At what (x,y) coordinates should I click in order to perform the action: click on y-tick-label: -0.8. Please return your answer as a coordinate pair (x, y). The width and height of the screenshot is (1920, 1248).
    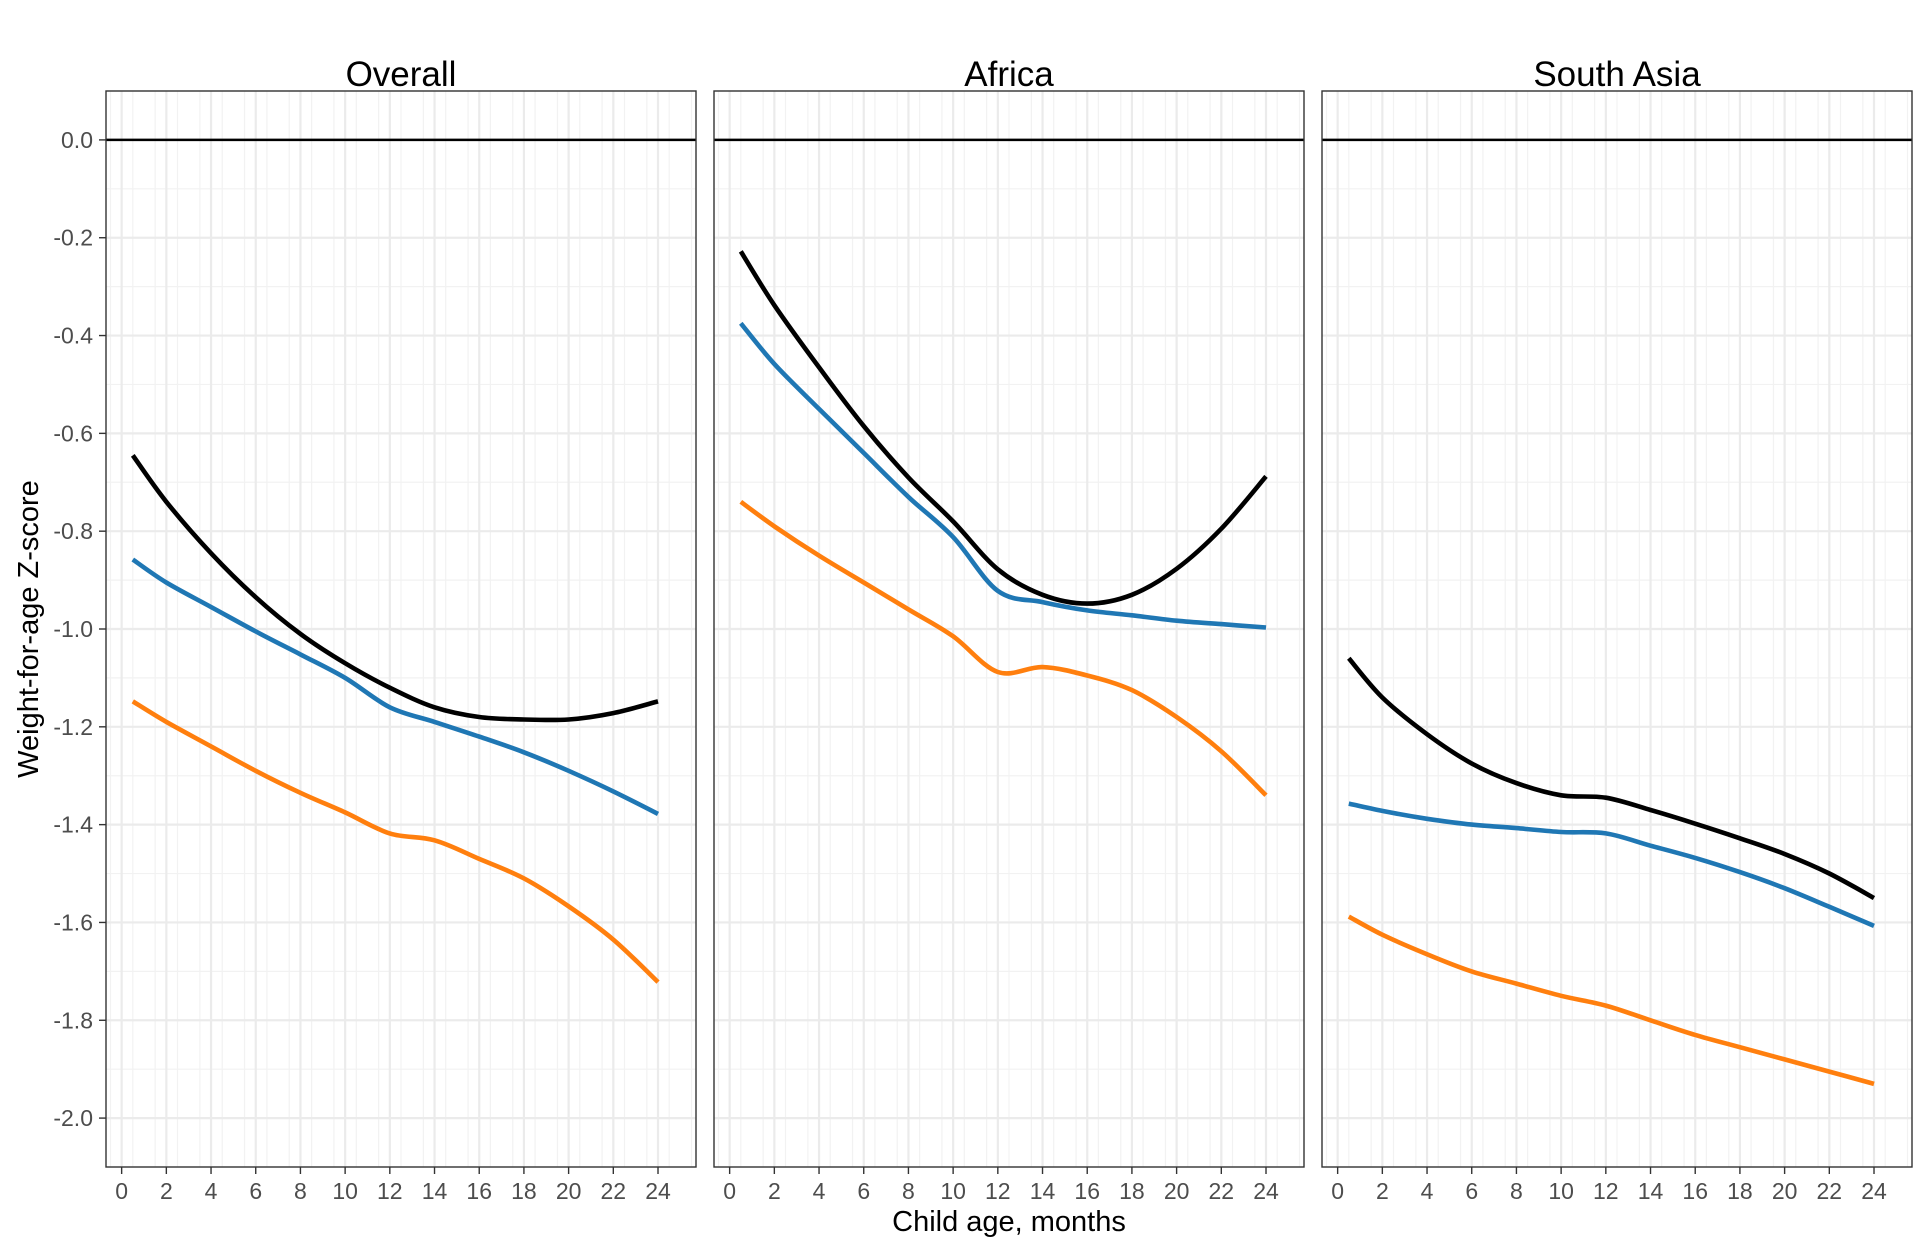
    Looking at the image, I should click on (73, 531).